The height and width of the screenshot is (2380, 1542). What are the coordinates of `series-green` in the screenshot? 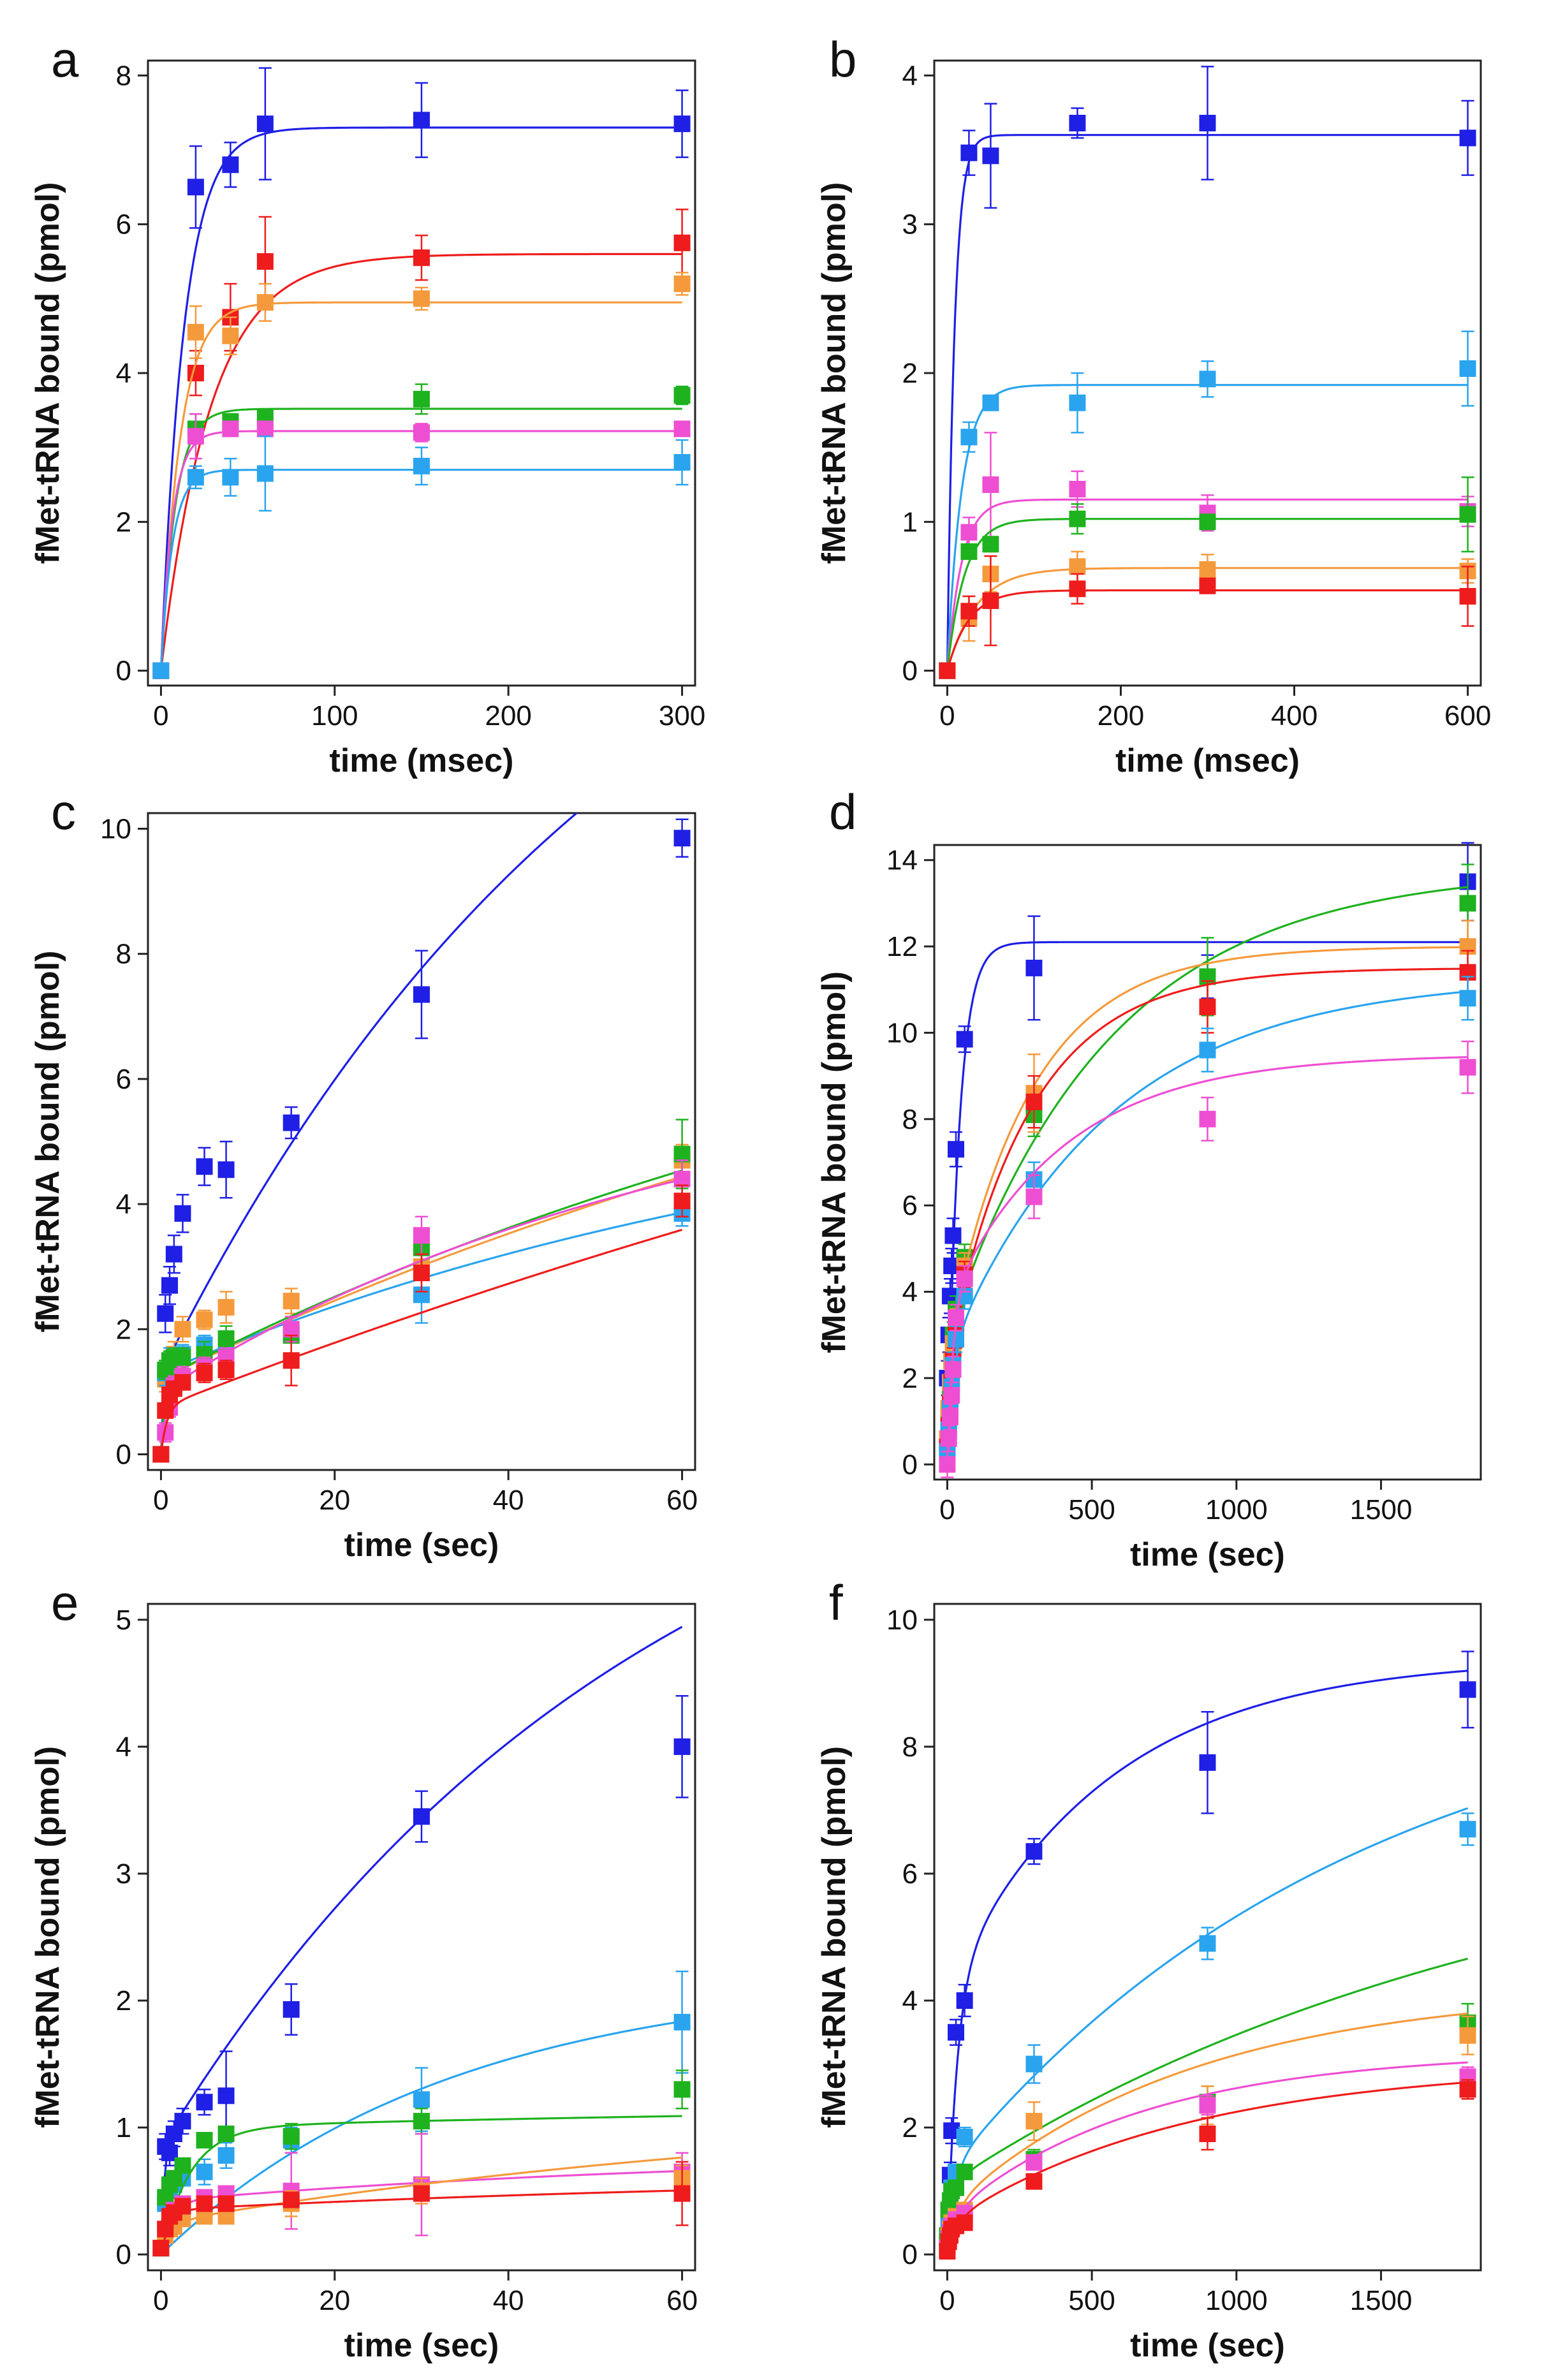 It's located at (1207, 577).